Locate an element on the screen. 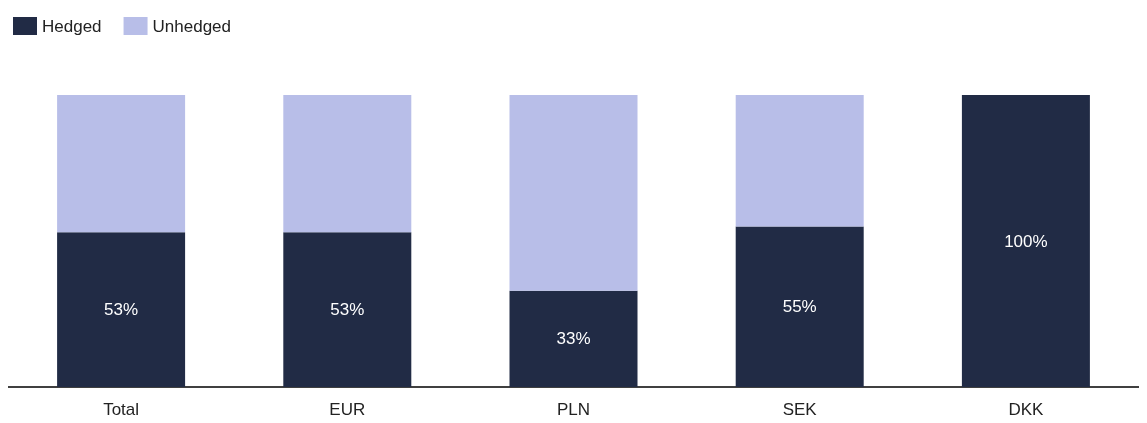 Image resolution: width=1147 pixels, height=423 pixels. x-tick-label: PLN is located at coordinates (573, 409).